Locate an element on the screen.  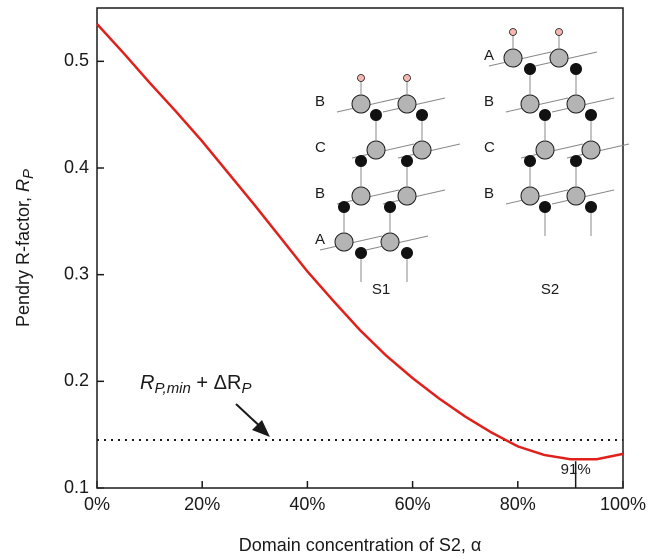
arrow-head is located at coordinates (261, 428).